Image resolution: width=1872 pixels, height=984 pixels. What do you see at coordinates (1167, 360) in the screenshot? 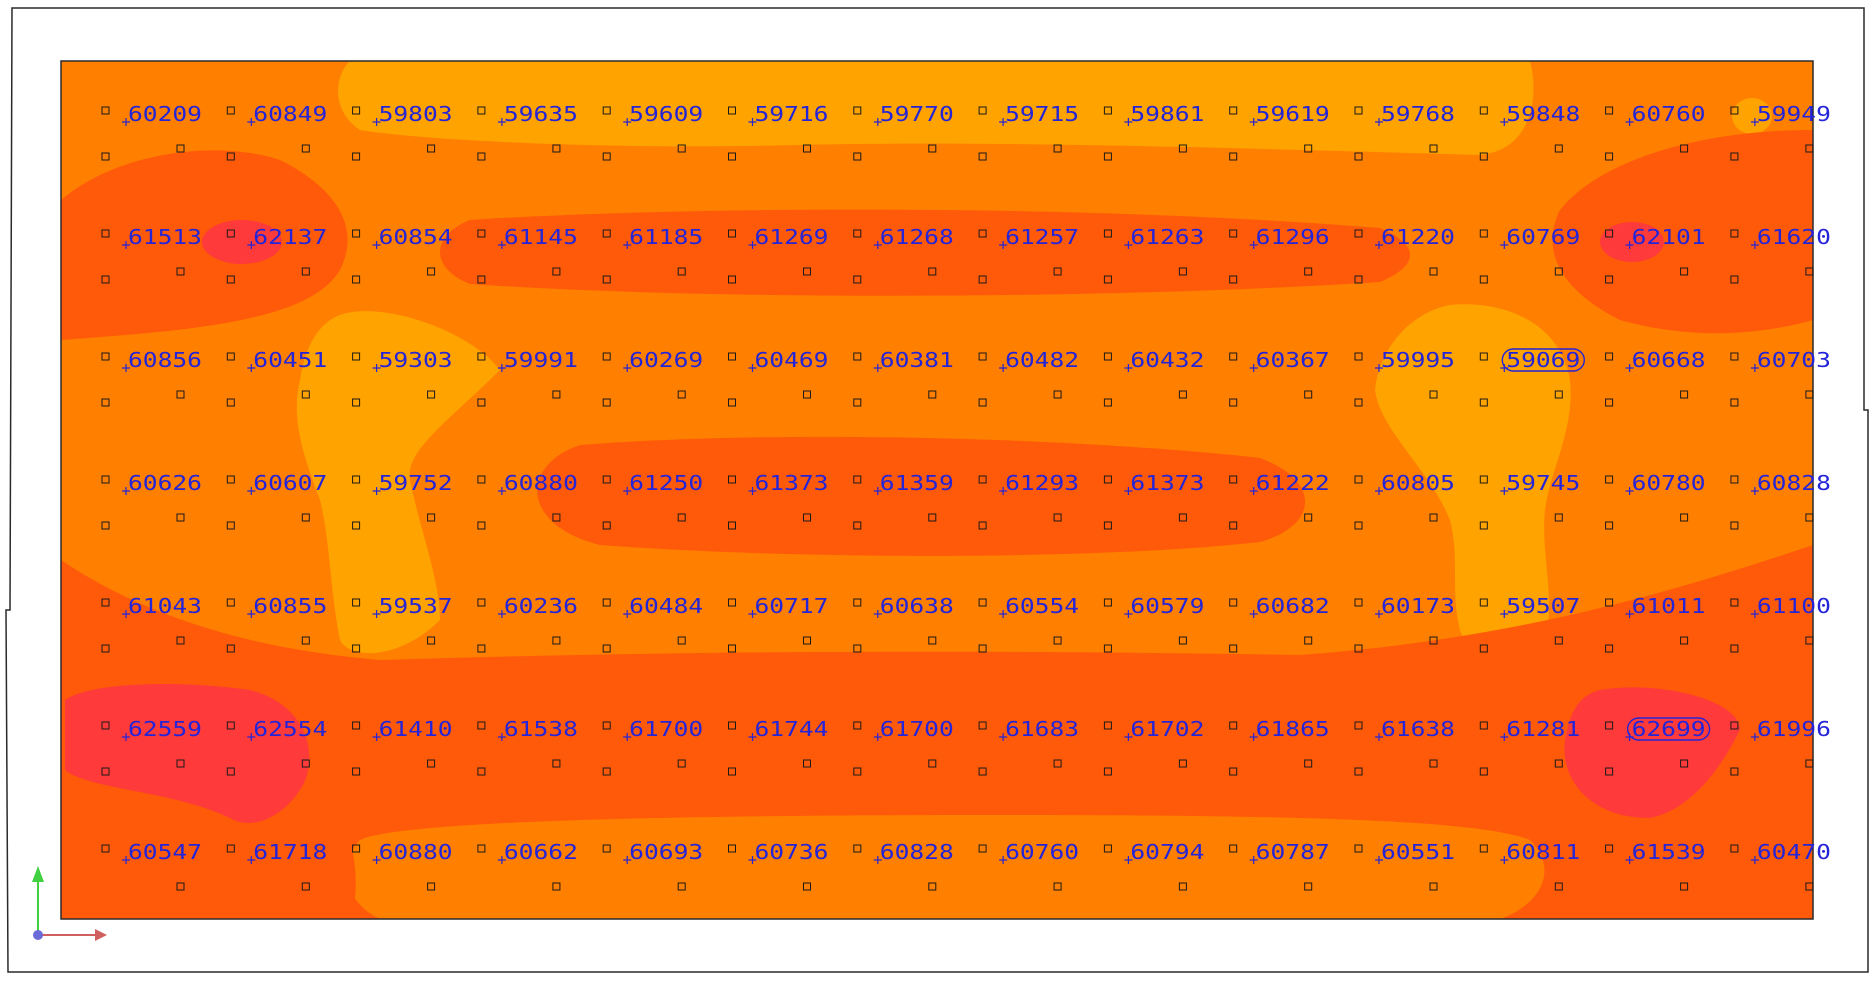
I see `value-label: 60432` at bounding box center [1167, 360].